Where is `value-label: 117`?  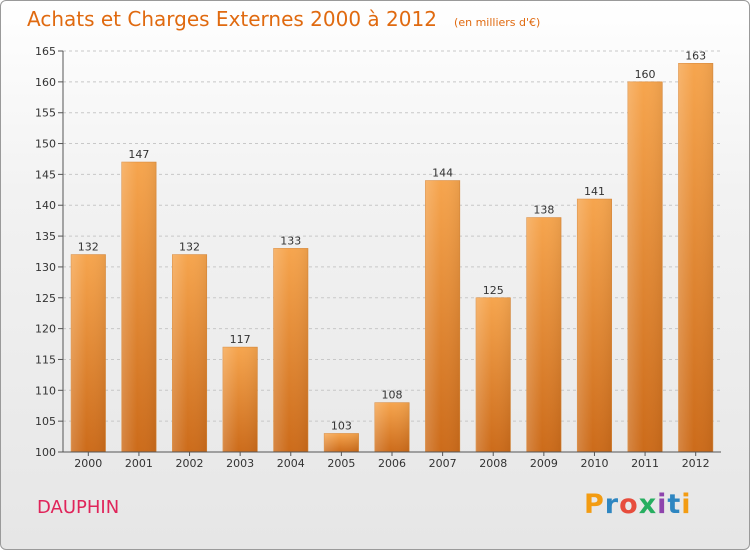 value-label: 117 is located at coordinates (240, 339).